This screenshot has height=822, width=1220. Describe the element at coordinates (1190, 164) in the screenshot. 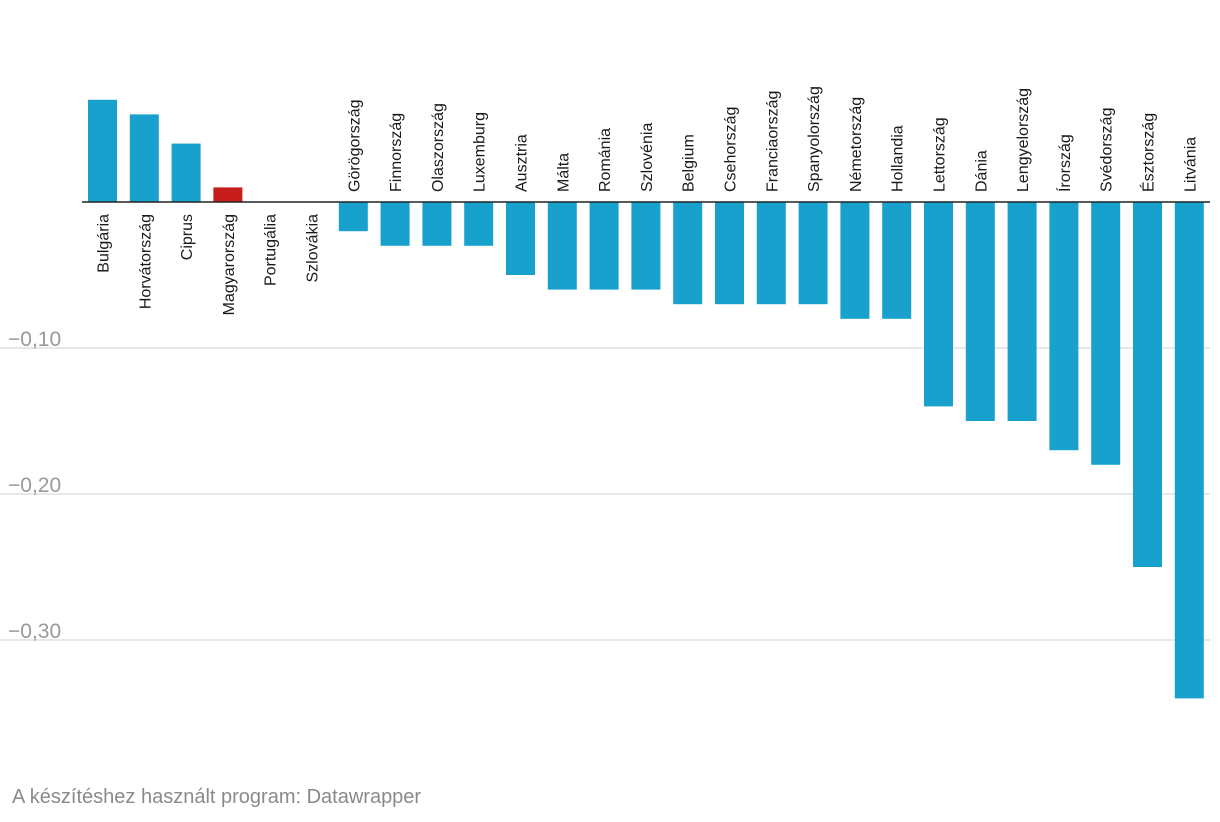

I see `category-label: Litvánia` at that location.